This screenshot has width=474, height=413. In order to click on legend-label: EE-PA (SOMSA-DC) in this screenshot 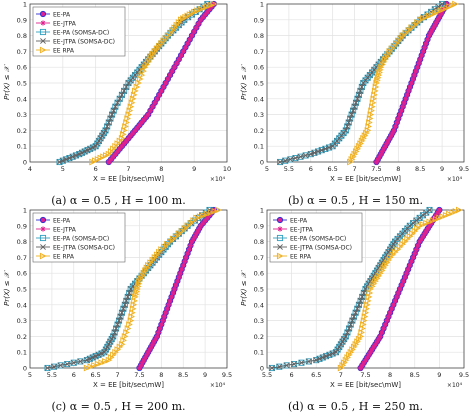, I will do `click(81, 238)`.